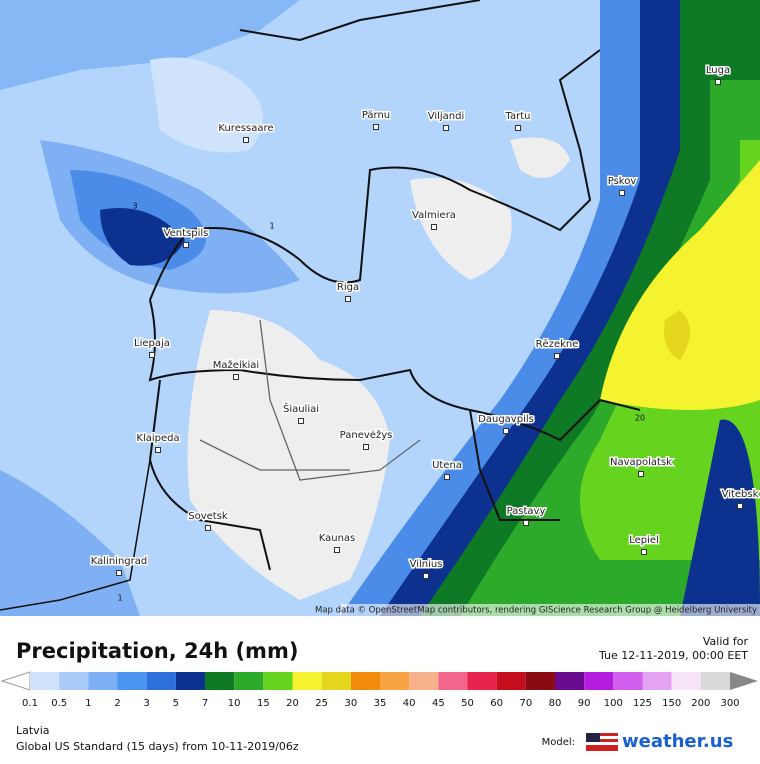 The image size is (760, 764). Describe the element at coordinates (700, 703) in the screenshot. I see `legend-tick-label: 200` at that location.